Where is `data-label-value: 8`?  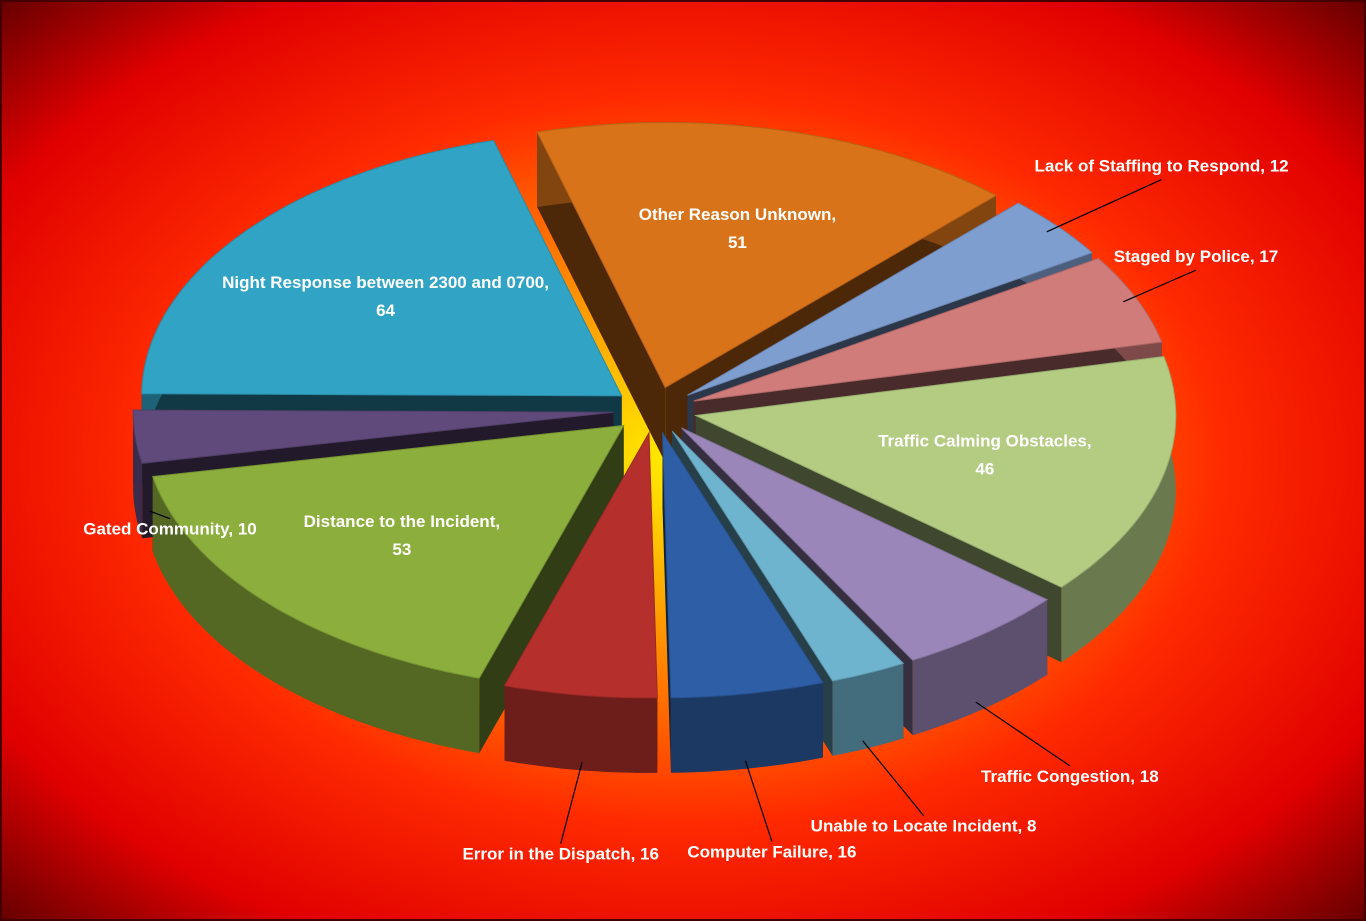
data-label-value: 8 is located at coordinates (1031, 826).